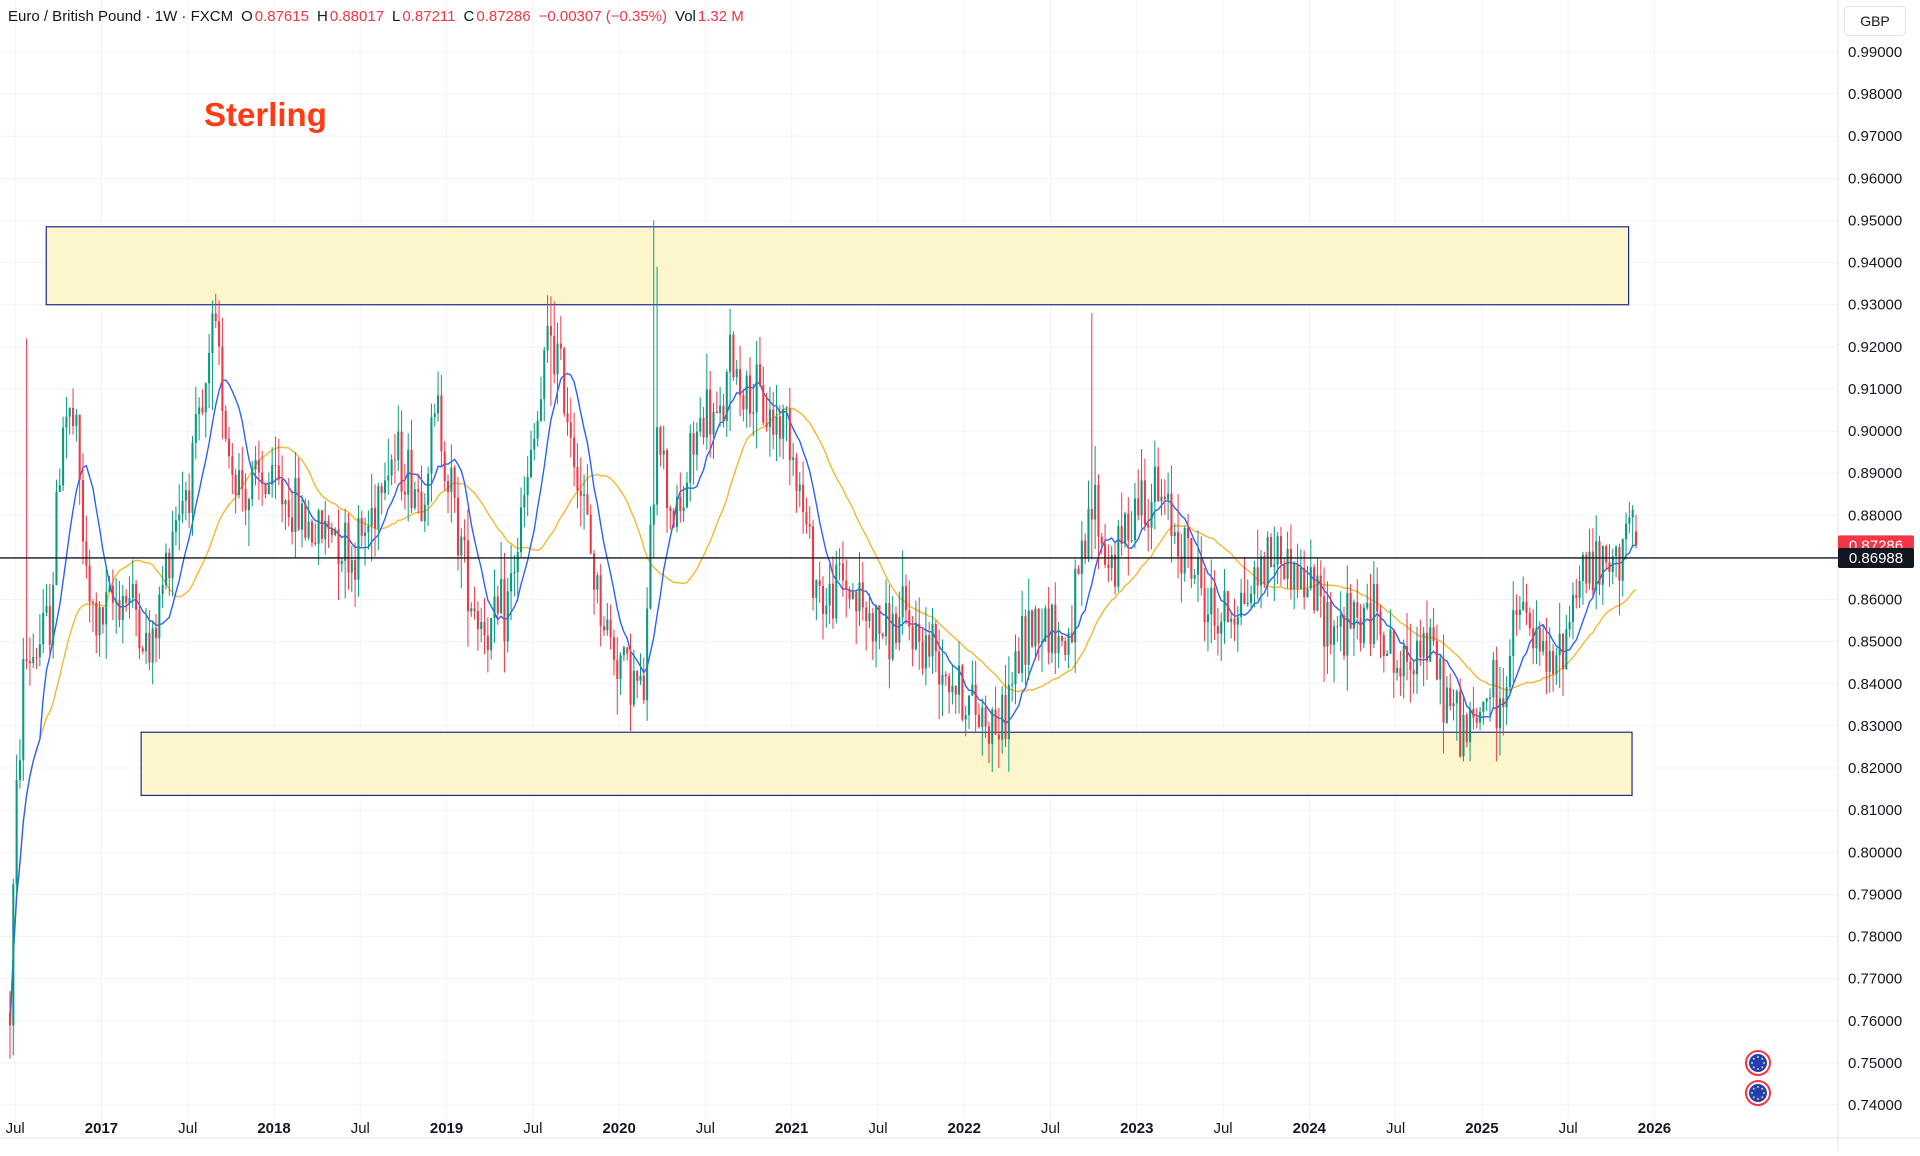  Describe the element at coordinates (1568, 1128) in the screenshot. I see `x-tick-label: Jul` at that location.